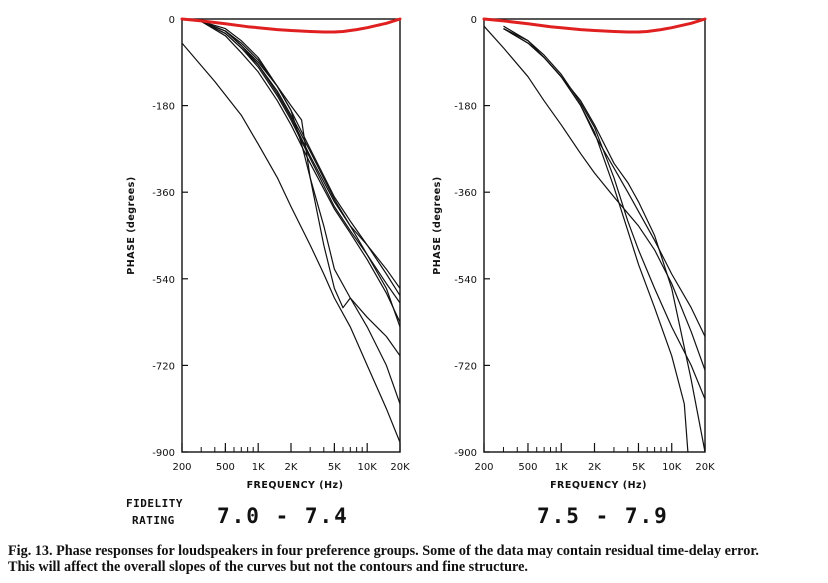  I want to click on left-series-L7, so click(300, 188).